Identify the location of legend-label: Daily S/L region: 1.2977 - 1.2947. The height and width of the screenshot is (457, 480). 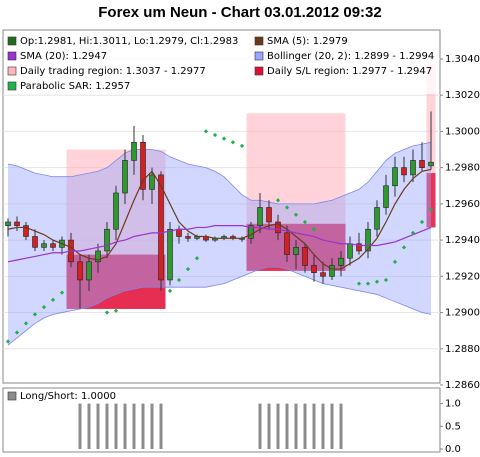
(349, 71).